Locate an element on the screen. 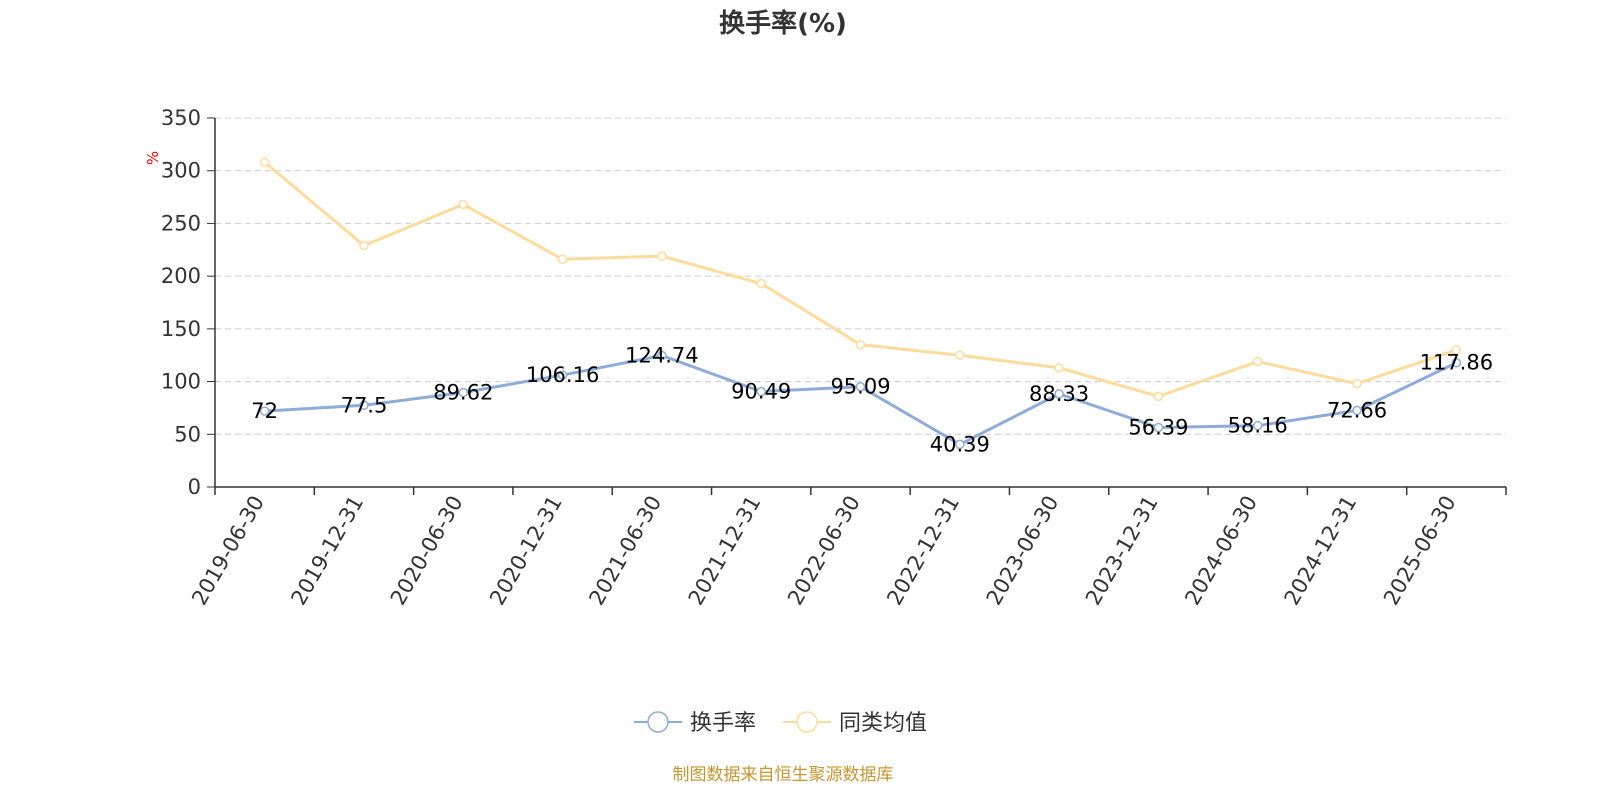 Image resolution: width=1600 pixels, height=800 pixels. x-tick-label: 2023-06-30 is located at coordinates (1023, 551).